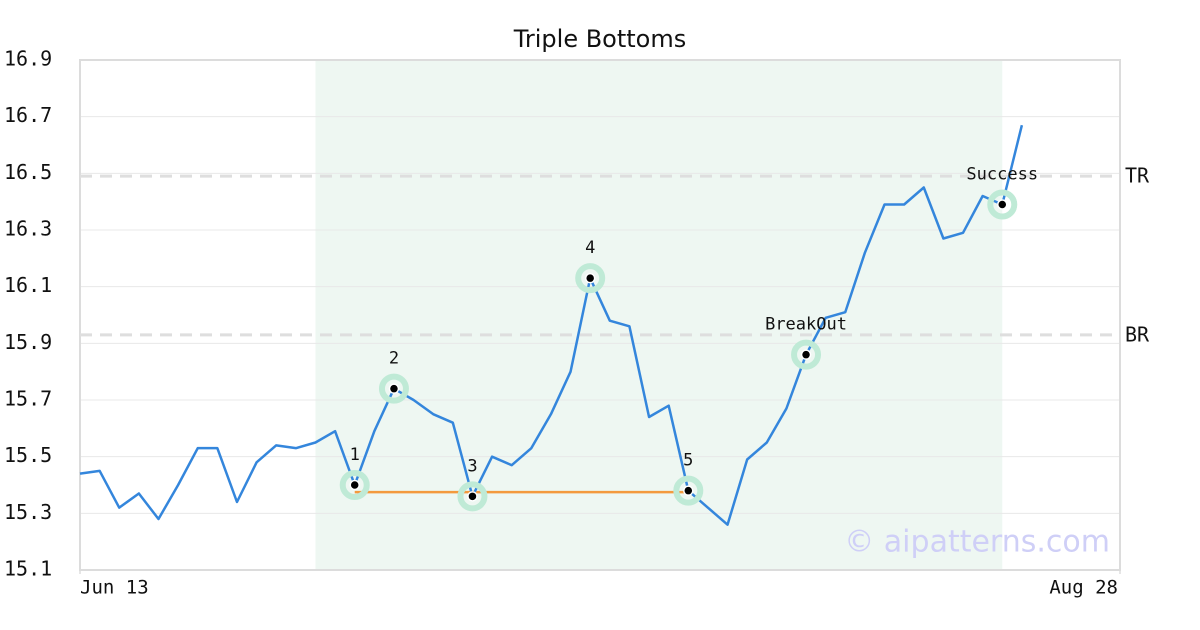  What do you see at coordinates (28, 342) in the screenshot?
I see `y-tick-label: 15.9` at bounding box center [28, 342].